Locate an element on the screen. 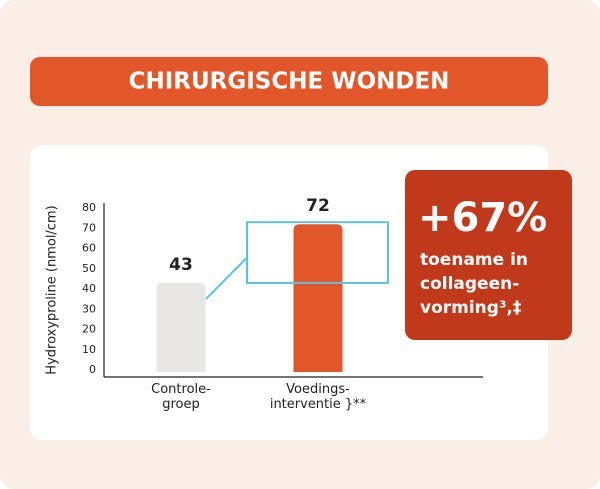 This screenshot has height=489, width=600. y-tick-label: 60 is located at coordinates (89, 248).